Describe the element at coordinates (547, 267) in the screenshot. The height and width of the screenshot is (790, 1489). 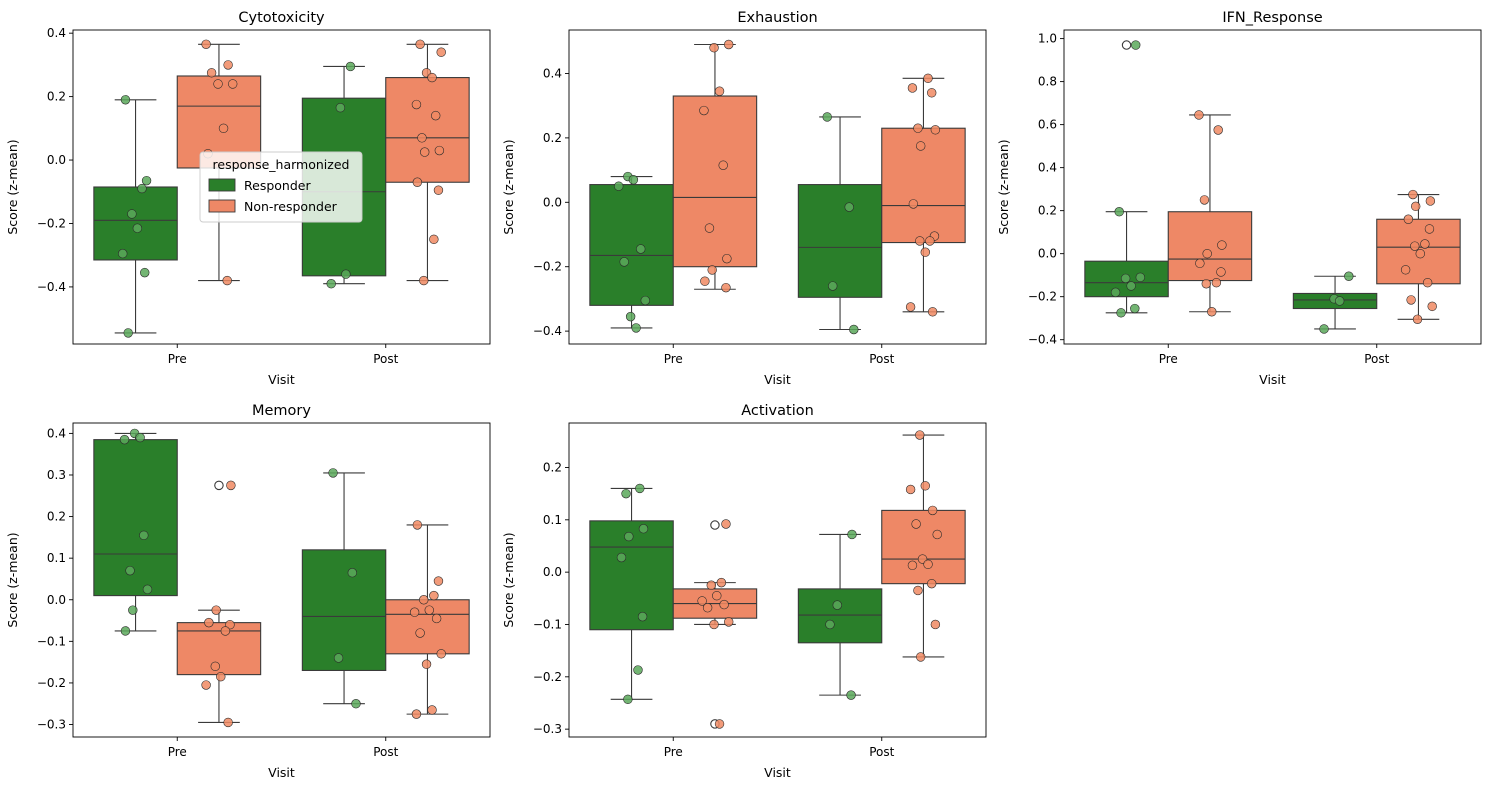
I see `y-tick-label: −0.2` at that location.